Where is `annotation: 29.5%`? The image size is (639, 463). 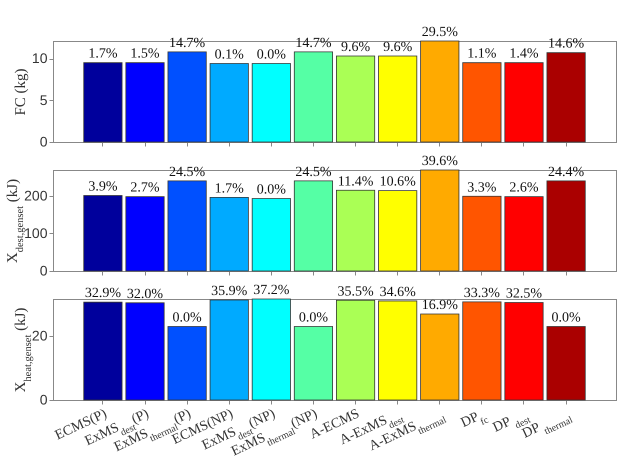
annotation: 29.5% is located at coordinates (440, 32).